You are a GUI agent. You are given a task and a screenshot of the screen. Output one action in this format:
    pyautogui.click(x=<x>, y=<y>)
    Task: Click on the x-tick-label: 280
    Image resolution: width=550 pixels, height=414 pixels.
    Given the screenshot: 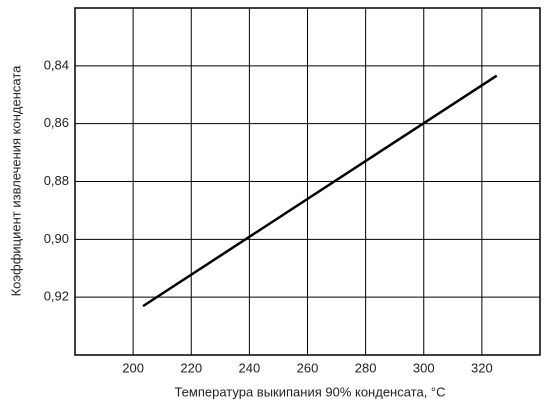 What is the action you would take?
    pyautogui.click(x=366, y=367)
    